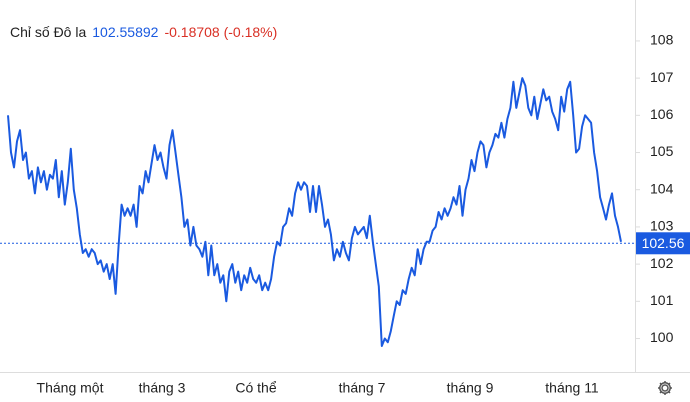  What do you see at coordinates (662, 151) in the screenshot?
I see `y-tick-label: 105` at bounding box center [662, 151].